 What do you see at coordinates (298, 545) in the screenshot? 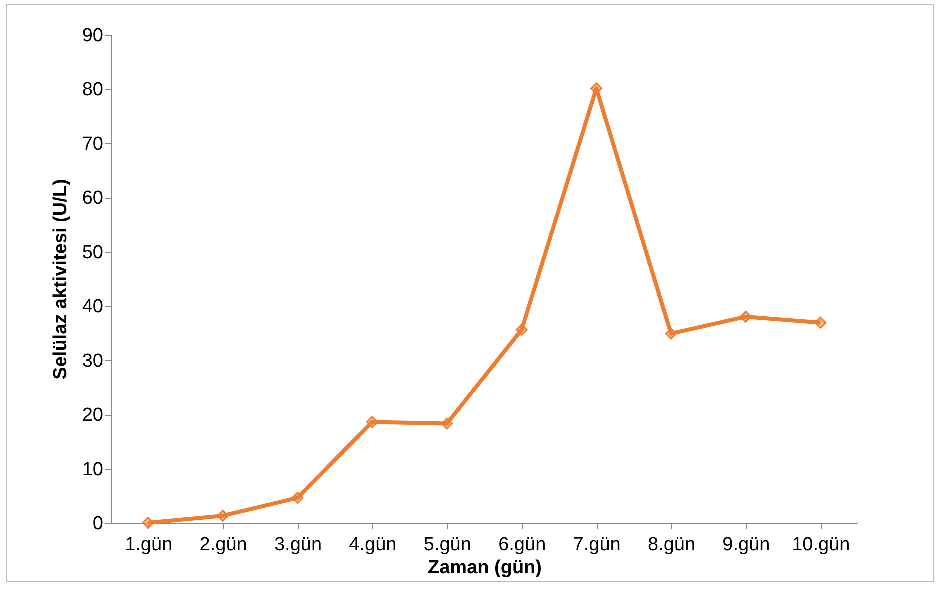
I see `x-tick-label: 3.gün` at bounding box center [298, 545].